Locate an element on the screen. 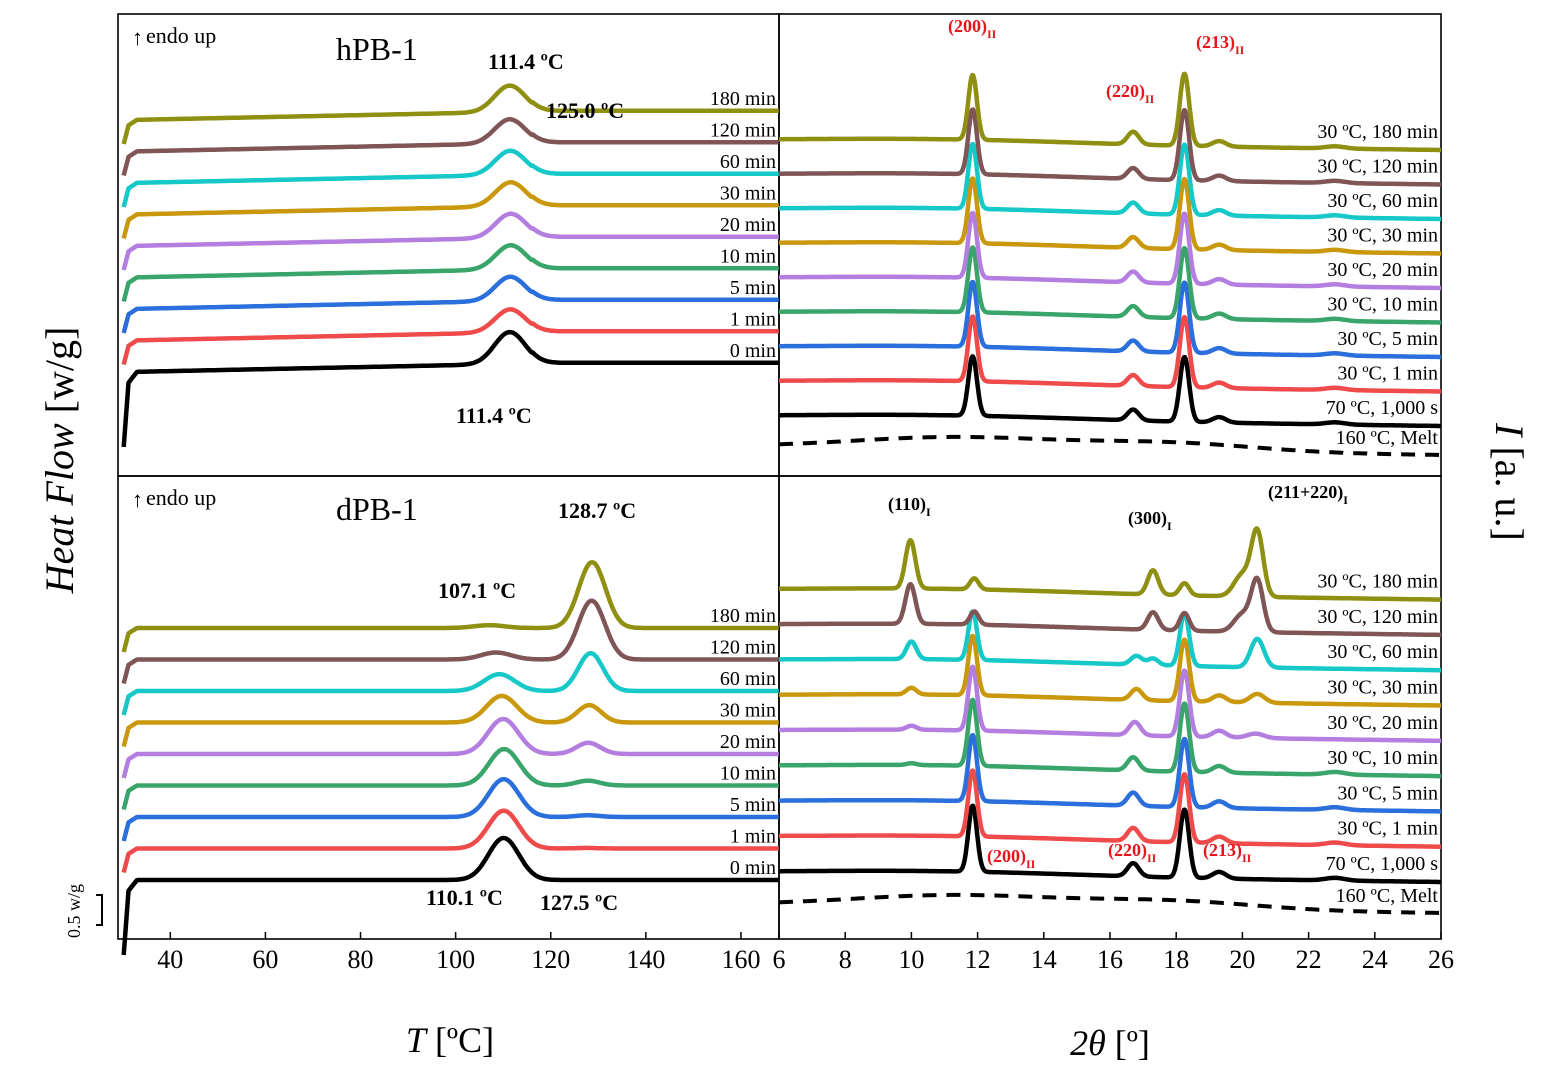  corner-label-hpb1: endo up is located at coordinates (181, 35).